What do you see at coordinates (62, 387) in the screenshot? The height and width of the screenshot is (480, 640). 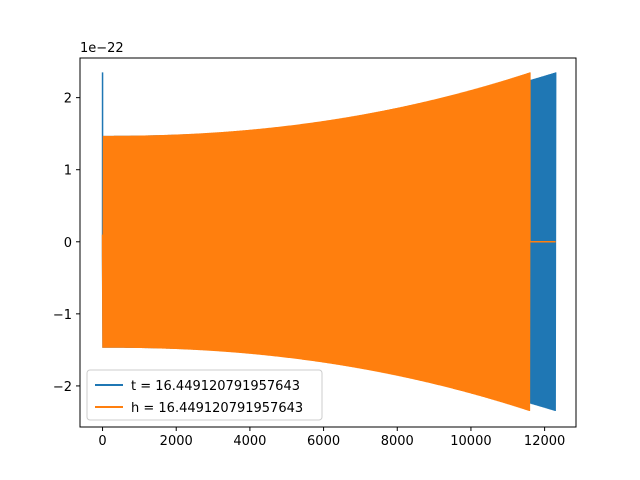 I see `y-tick-label: −2` at bounding box center [62, 387].